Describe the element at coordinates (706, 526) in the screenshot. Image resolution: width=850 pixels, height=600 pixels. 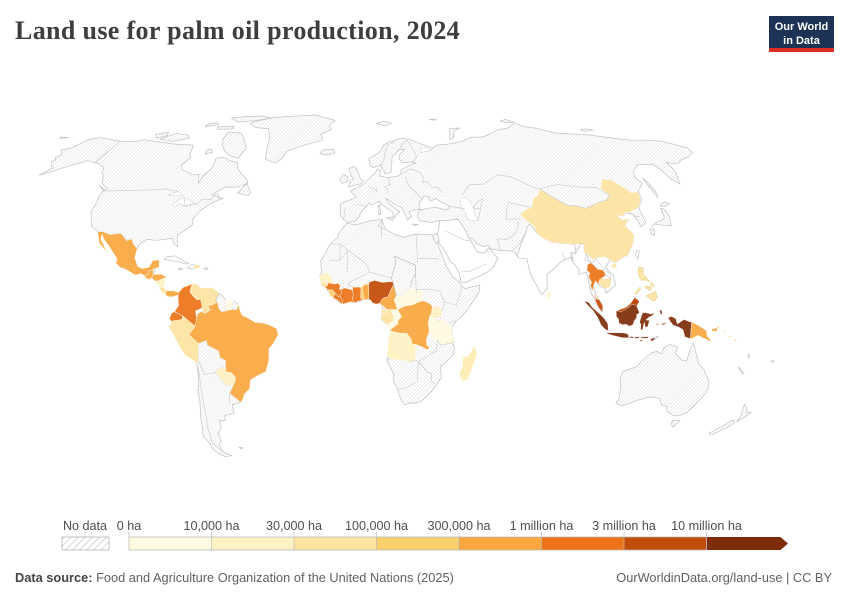
I see `svg-text: 10 million ha` at that location.